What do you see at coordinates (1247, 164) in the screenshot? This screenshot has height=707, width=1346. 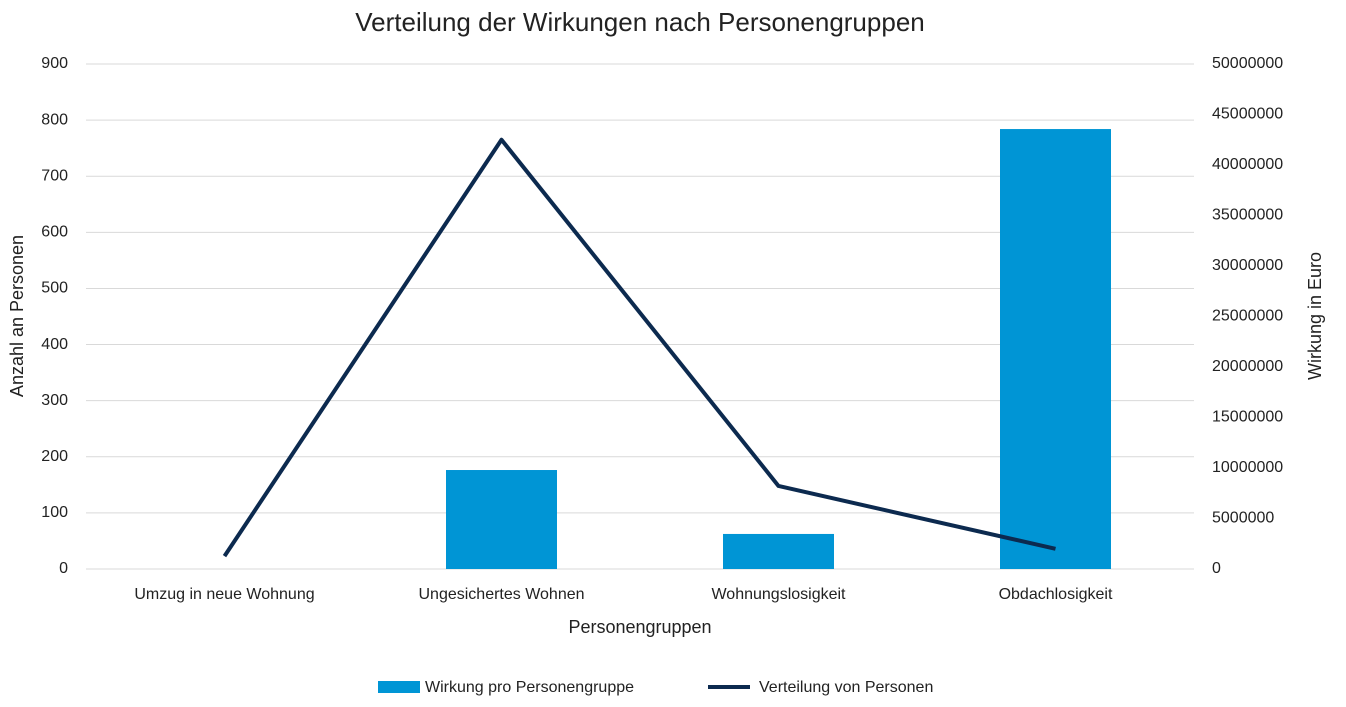 I see `y2-tick-label: 40000000` at bounding box center [1247, 164].